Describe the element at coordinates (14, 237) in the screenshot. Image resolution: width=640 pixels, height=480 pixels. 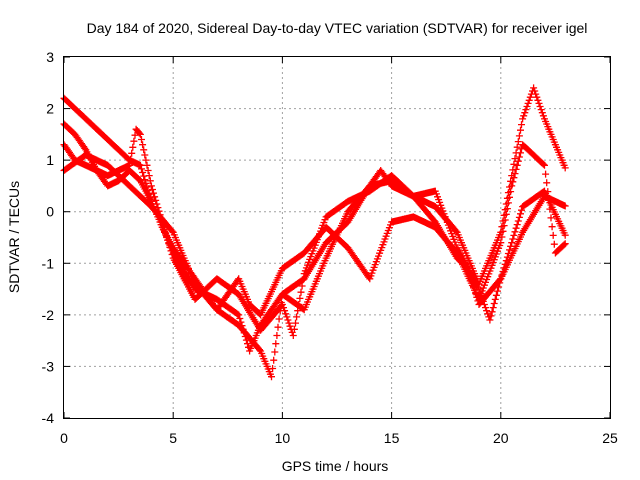
I see `y-axis-label: SDTVAR / TECUs` at that location.